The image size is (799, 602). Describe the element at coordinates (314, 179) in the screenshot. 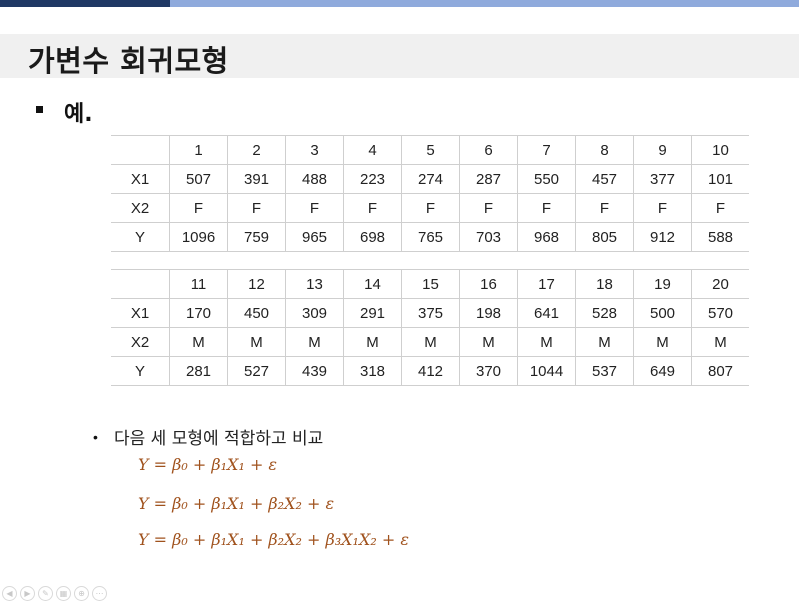

I see `table-cell: 488` at that location.